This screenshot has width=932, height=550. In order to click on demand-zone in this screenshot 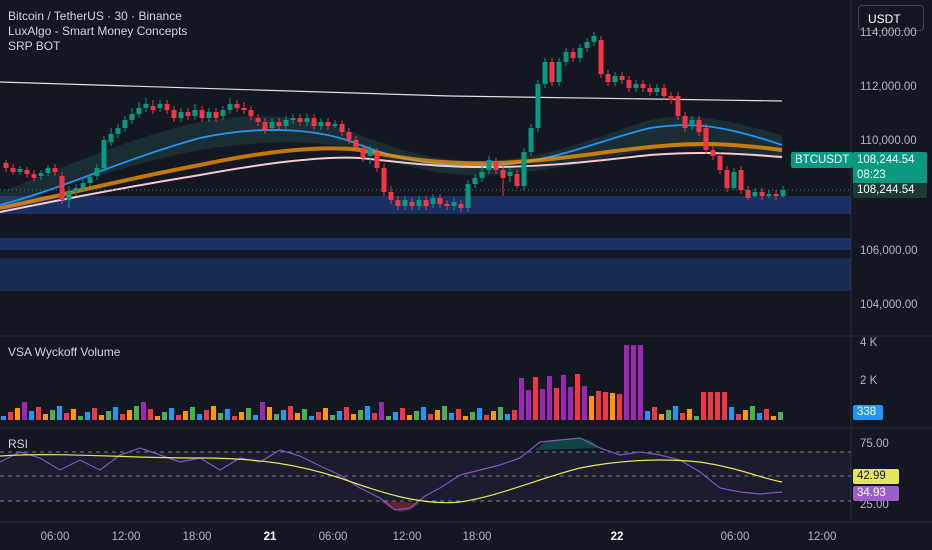, I will do `click(425, 244)`.